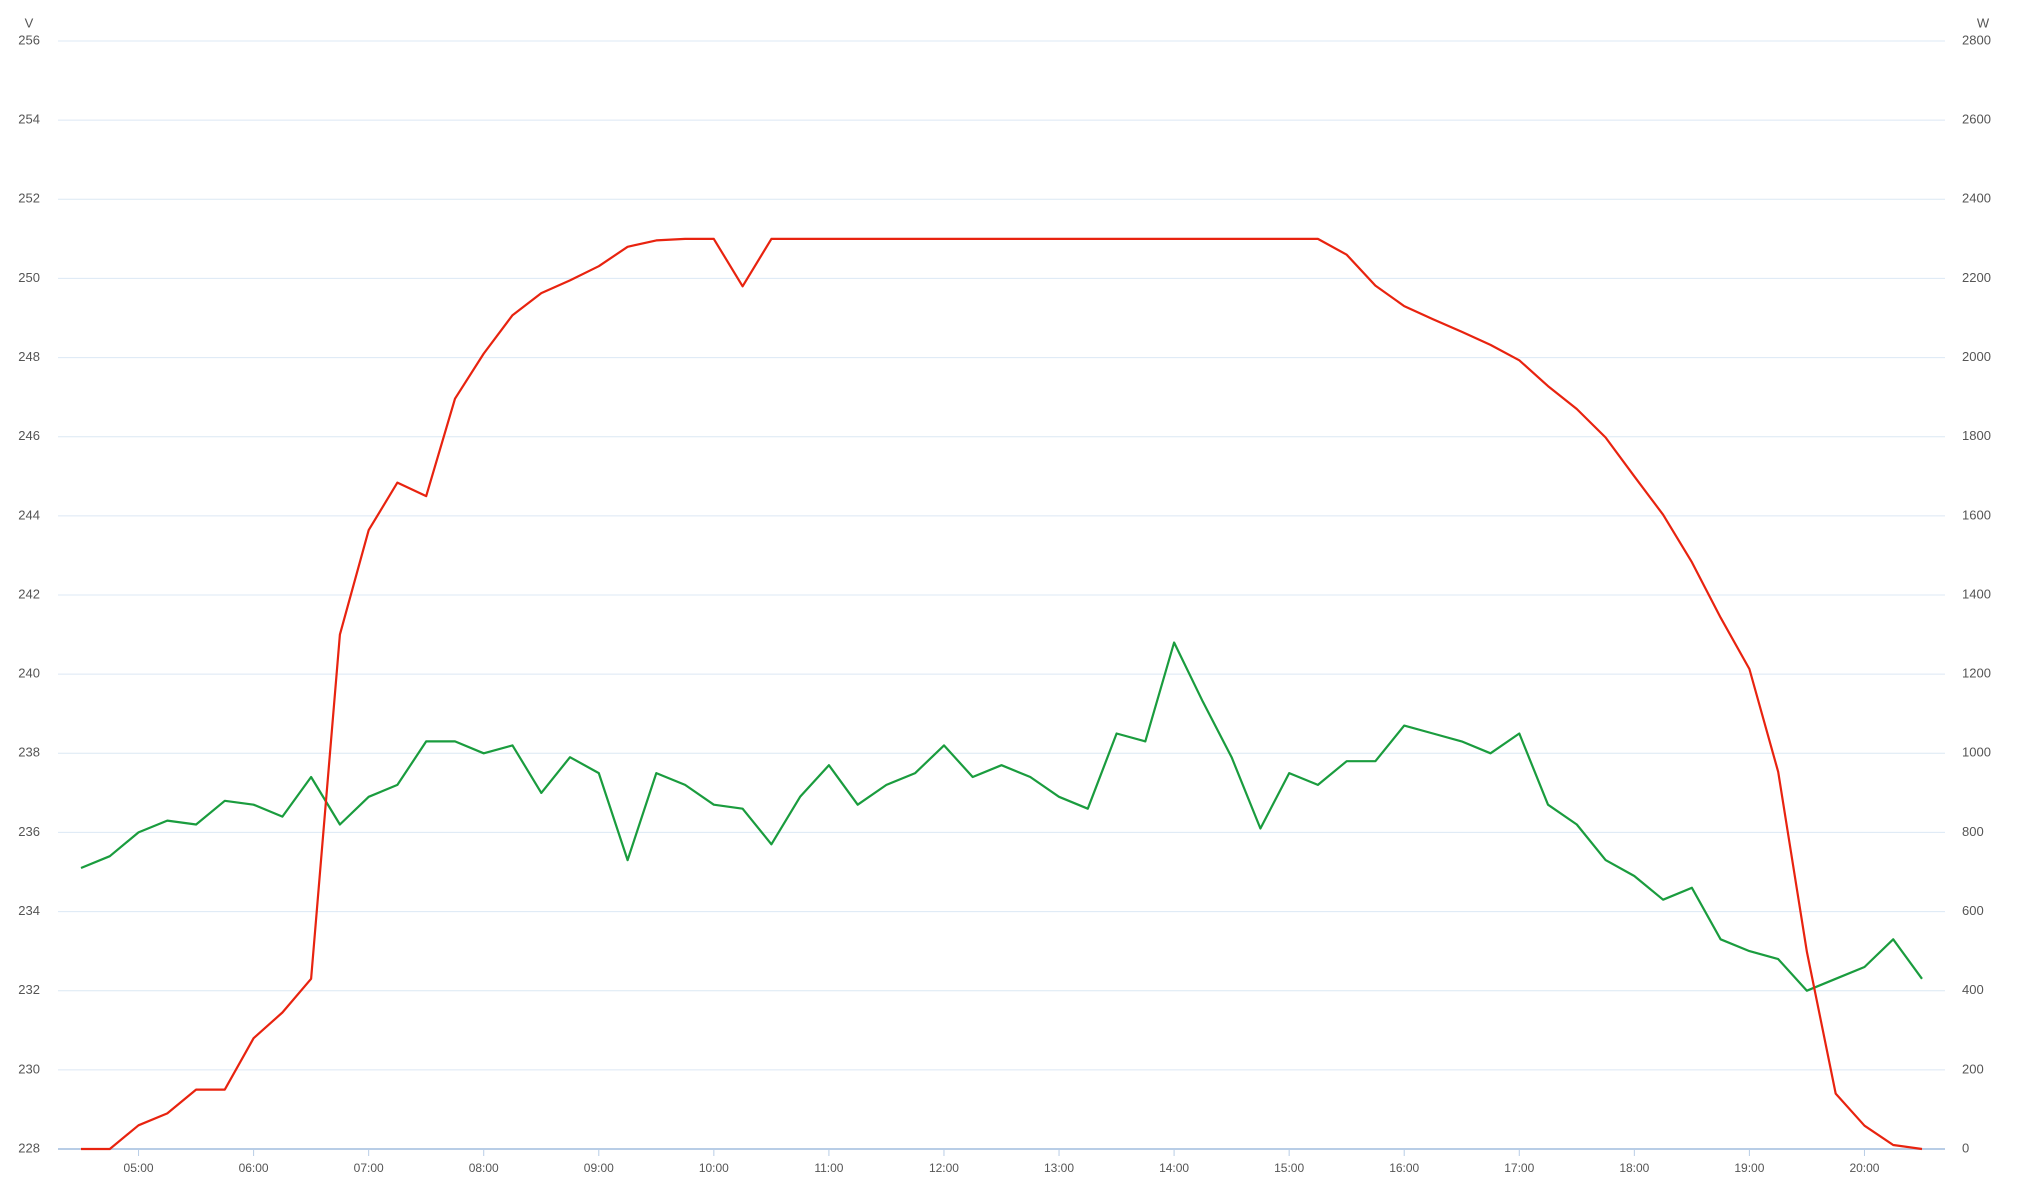 This screenshot has width=2017, height=1196. What do you see at coordinates (1864, 1168) in the screenshot?
I see `x-tick-label: 20:00` at bounding box center [1864, 1168].